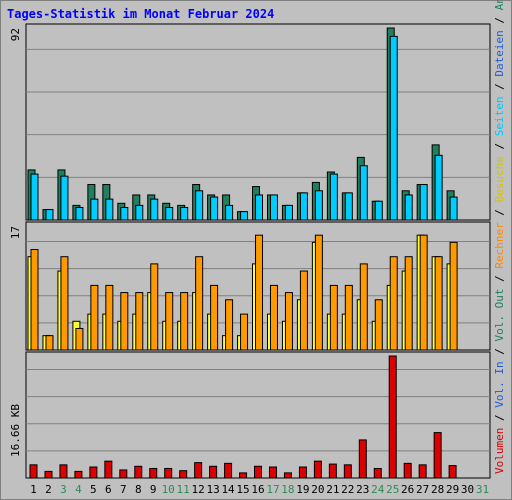 The height and width of the screenshot is (500, 512). What do you see at coordinates (15, 430) in the screenshot?
I see `y-max-label-3: 16.66 KB` at bounding box center [15, 430].